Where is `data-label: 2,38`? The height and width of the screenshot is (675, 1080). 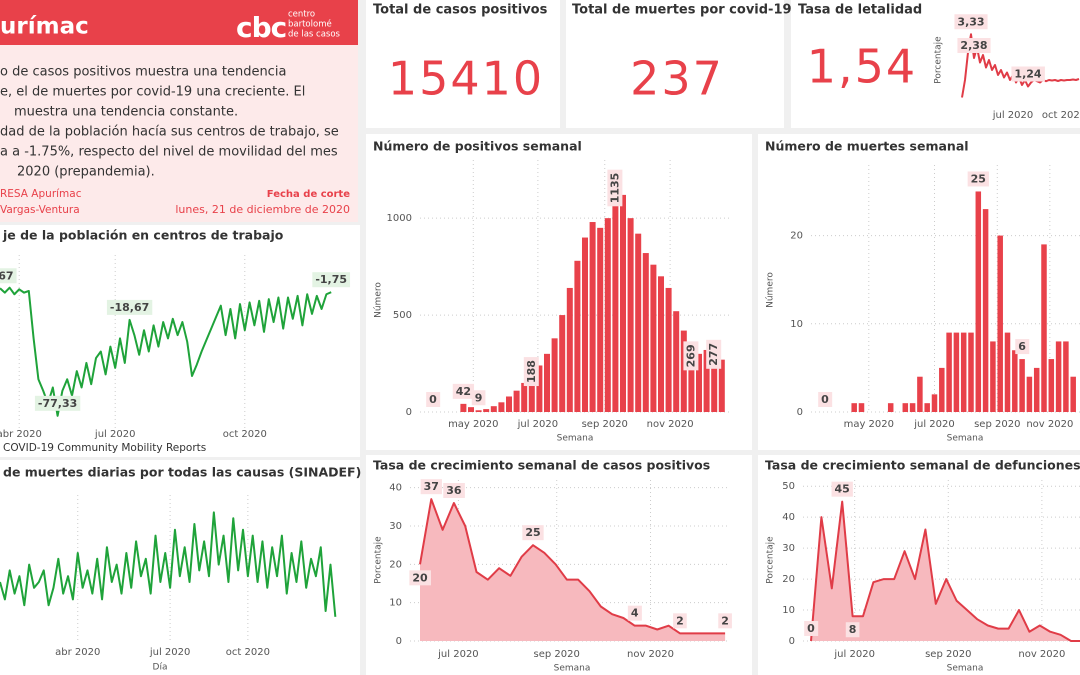 data-label: 2,38 is located at coordinates (973, 45).